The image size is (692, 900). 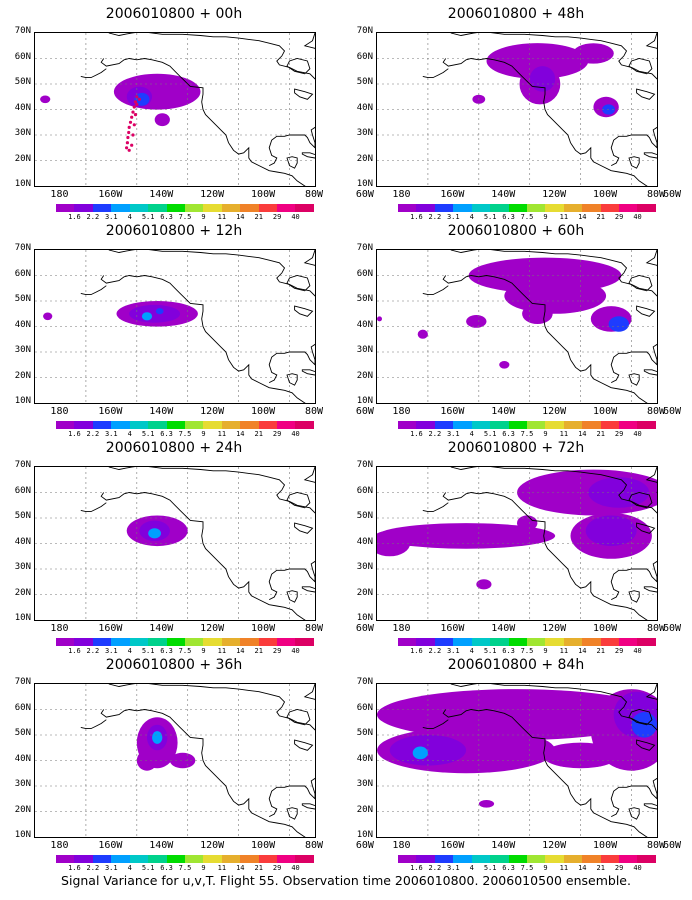 I want to click on panel-title: 2006010800 + 48h, so click(x=516, y=14).